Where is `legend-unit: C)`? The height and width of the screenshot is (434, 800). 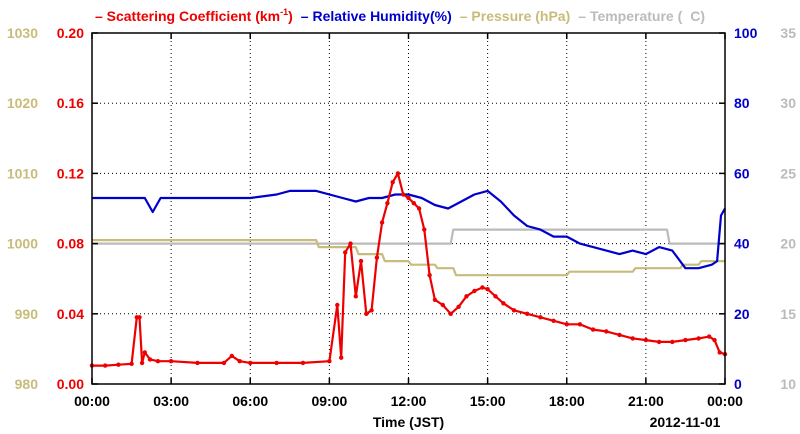
legend-unit: C) is located at coordinates (697, 16).